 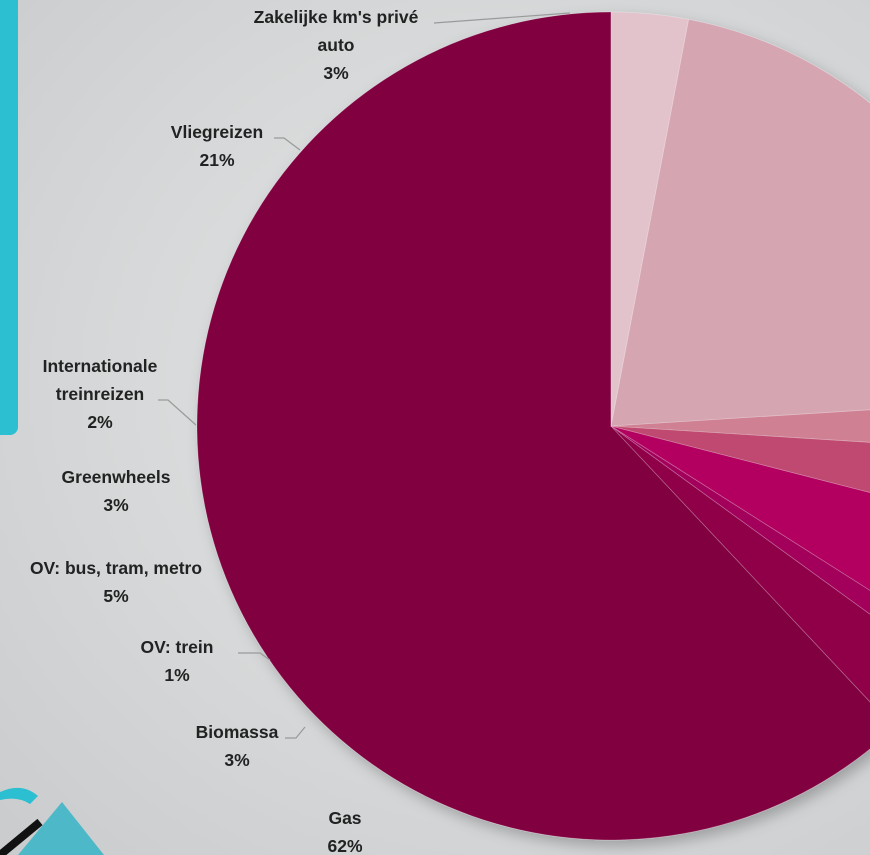 I want to click on slice-label-7: Vliegreizen 21%, so click(x=217, y=146).